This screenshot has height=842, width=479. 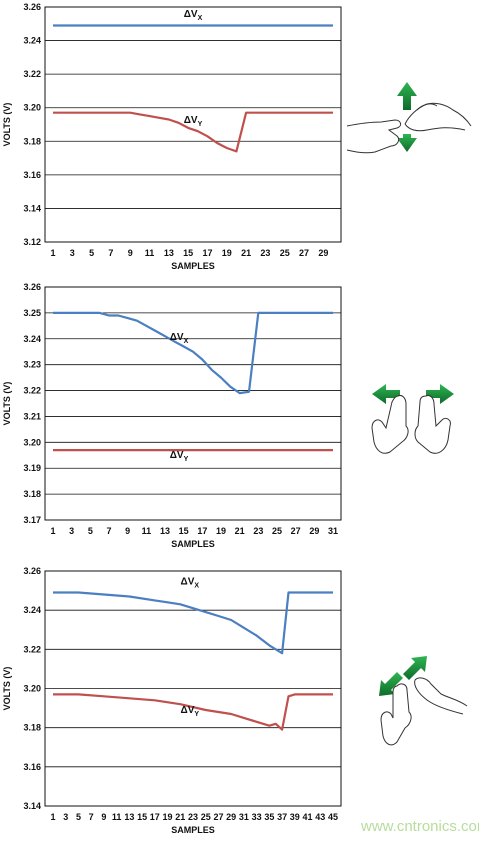 I want to click on x-tick-label: 45, so click(x=333, y=817).